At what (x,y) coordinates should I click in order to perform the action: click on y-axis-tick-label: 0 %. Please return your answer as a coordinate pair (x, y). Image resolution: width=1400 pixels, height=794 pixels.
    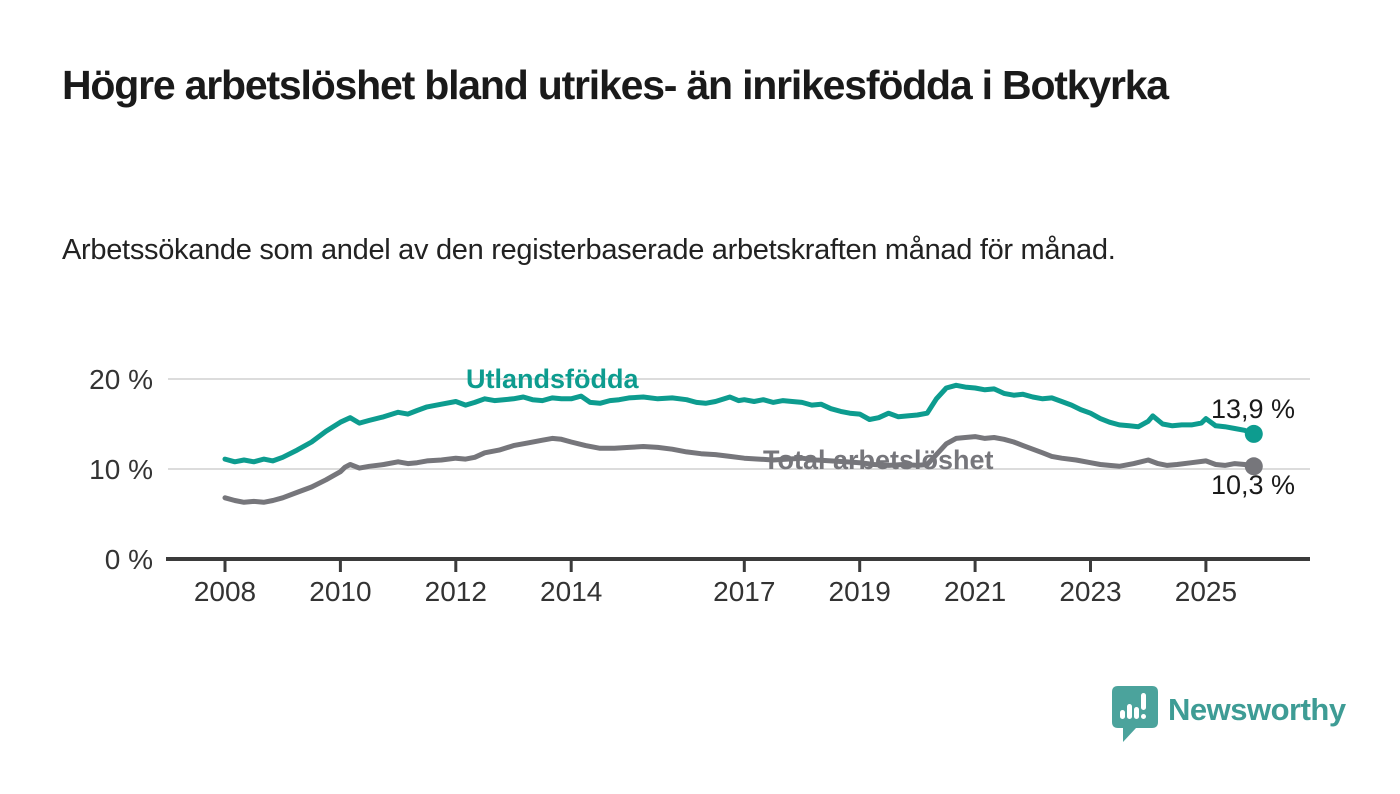
    Looking at the image, I should click on (129, 559).